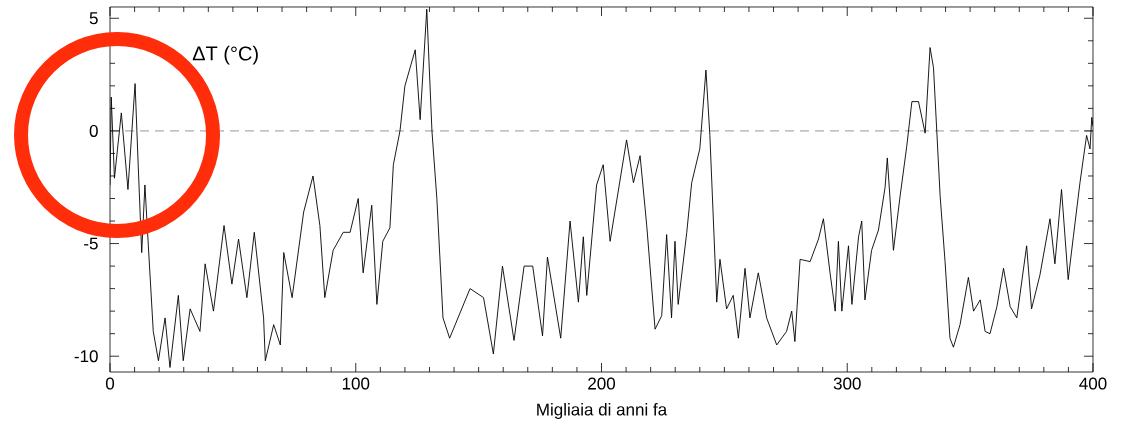  Describe the element at coordinates (93, 18) in the screenshot. I see `y-tick-label: 5` at that location.